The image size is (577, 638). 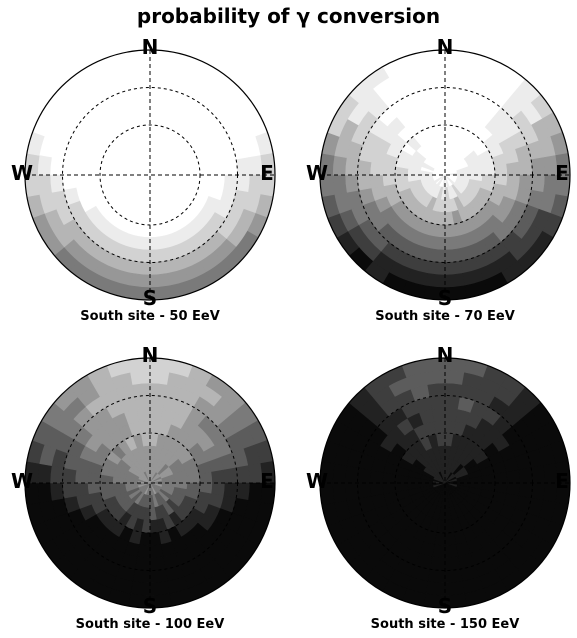 I want to click on panel-caption: South site - 50 EeV, so click(x=150, y=316).